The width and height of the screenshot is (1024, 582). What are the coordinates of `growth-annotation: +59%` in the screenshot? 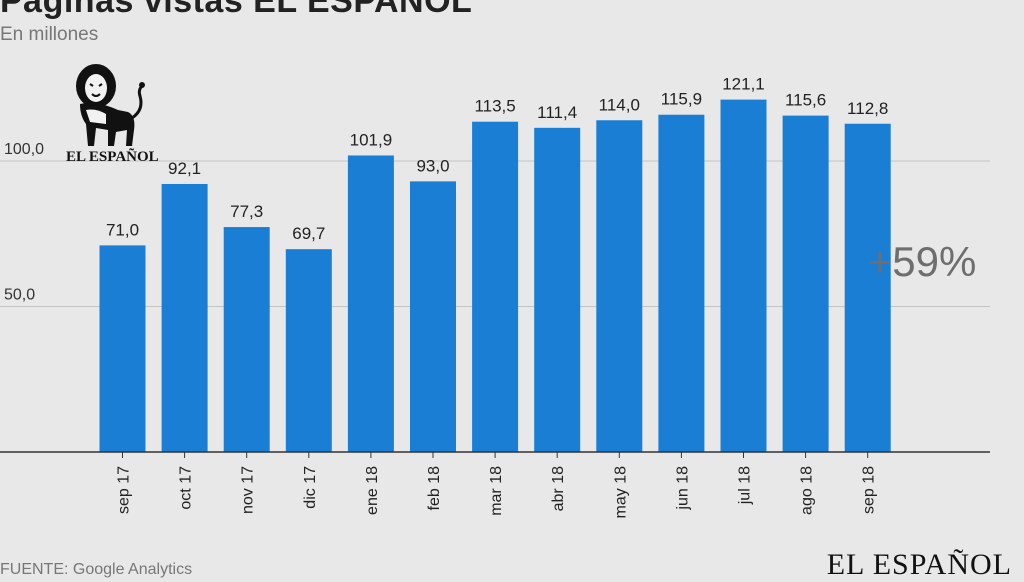 It's located at (922, 261).